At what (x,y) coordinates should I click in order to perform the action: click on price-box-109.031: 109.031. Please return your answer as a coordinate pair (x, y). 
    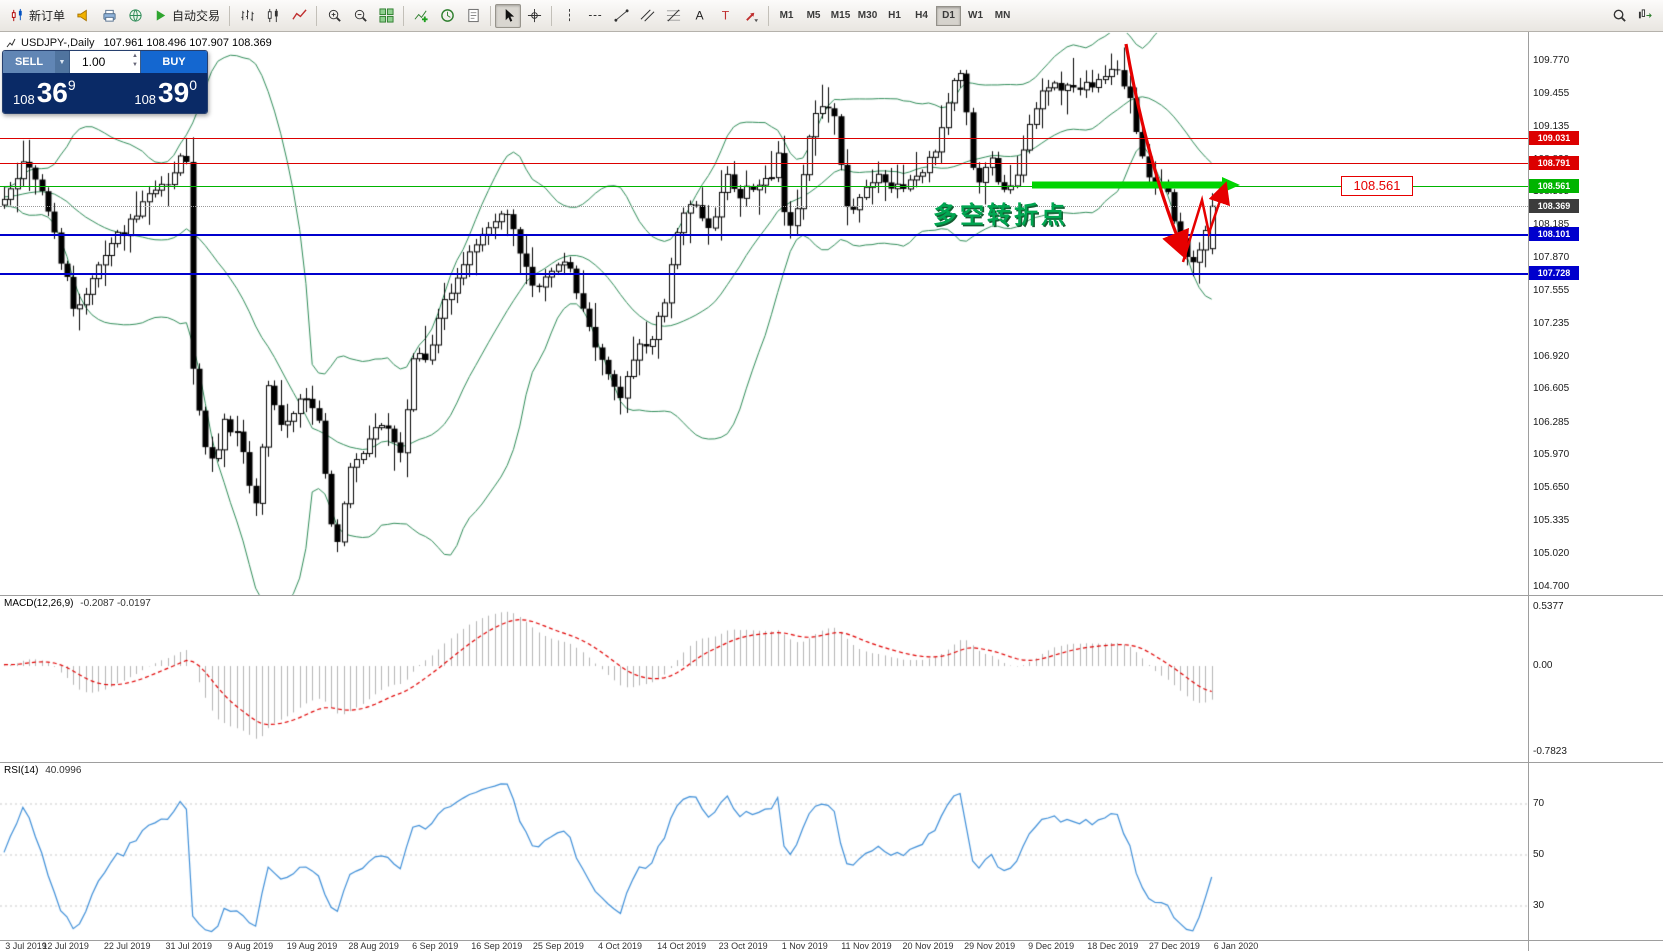
    Looking at the image, I should click on (1554, 137).